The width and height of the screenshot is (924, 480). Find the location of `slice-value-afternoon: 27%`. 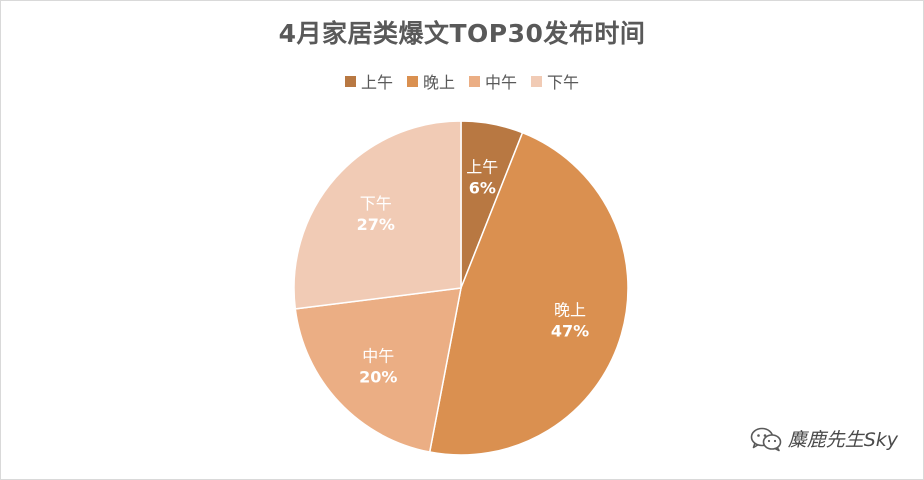

slice-value-afternoon: 27% is located at coordinates (376, 224).